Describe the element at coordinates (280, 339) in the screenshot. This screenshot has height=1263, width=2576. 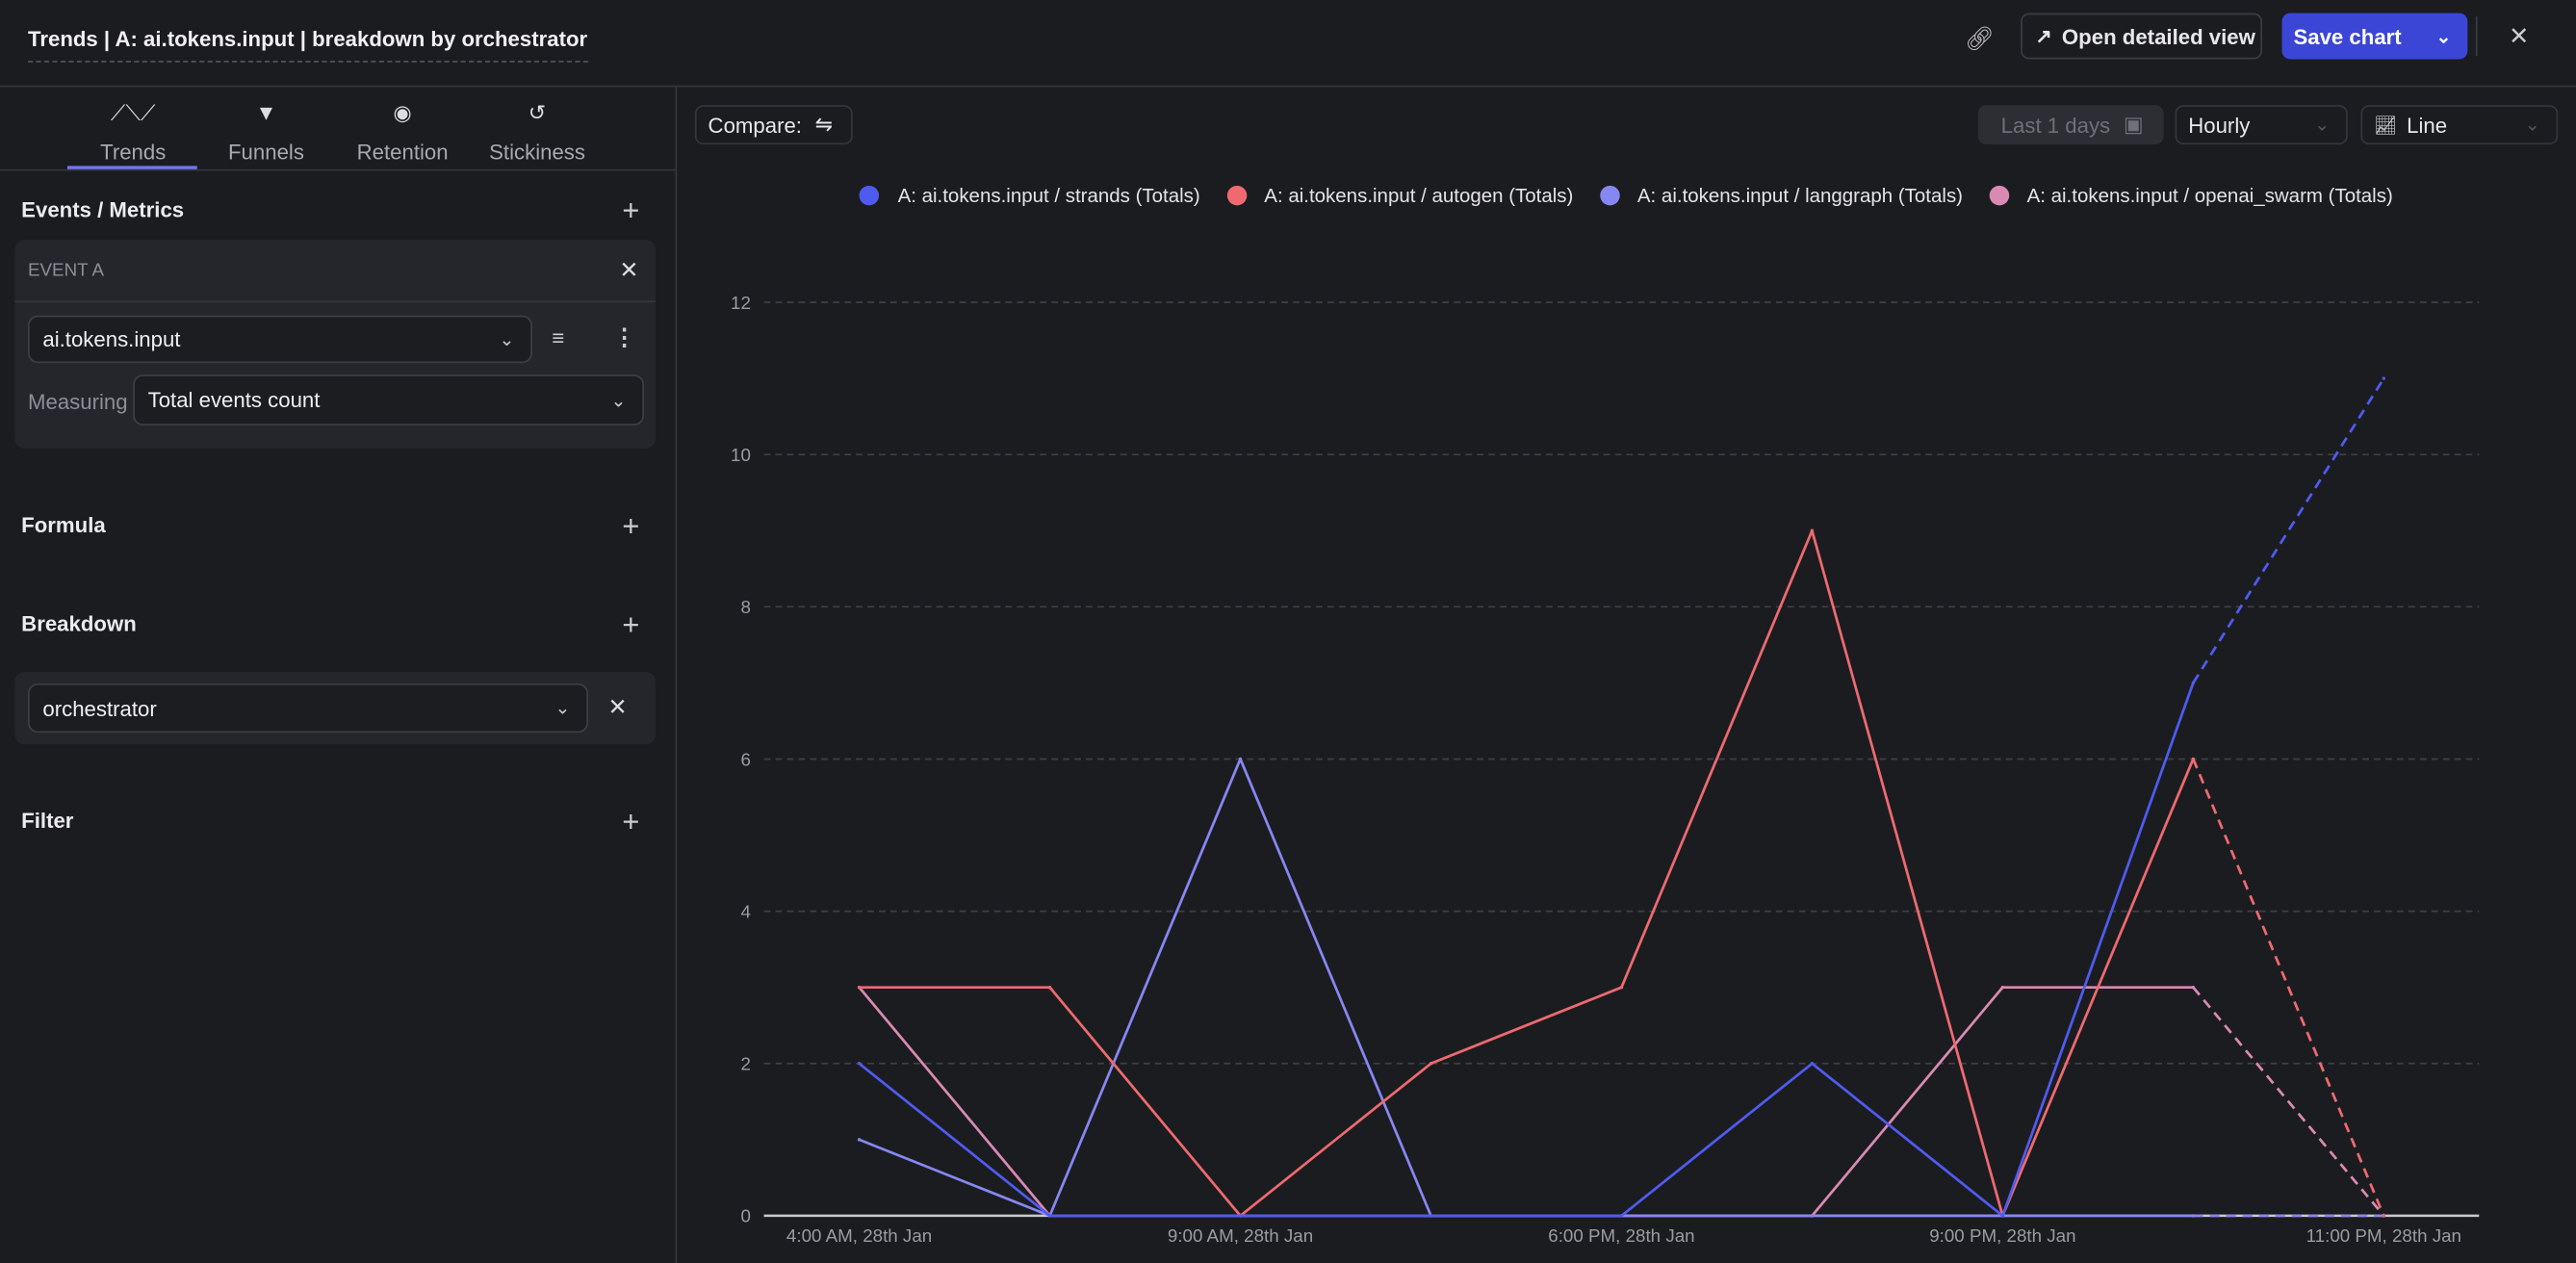
I see `event-select: ai.tokens.input ⌄` at that location.